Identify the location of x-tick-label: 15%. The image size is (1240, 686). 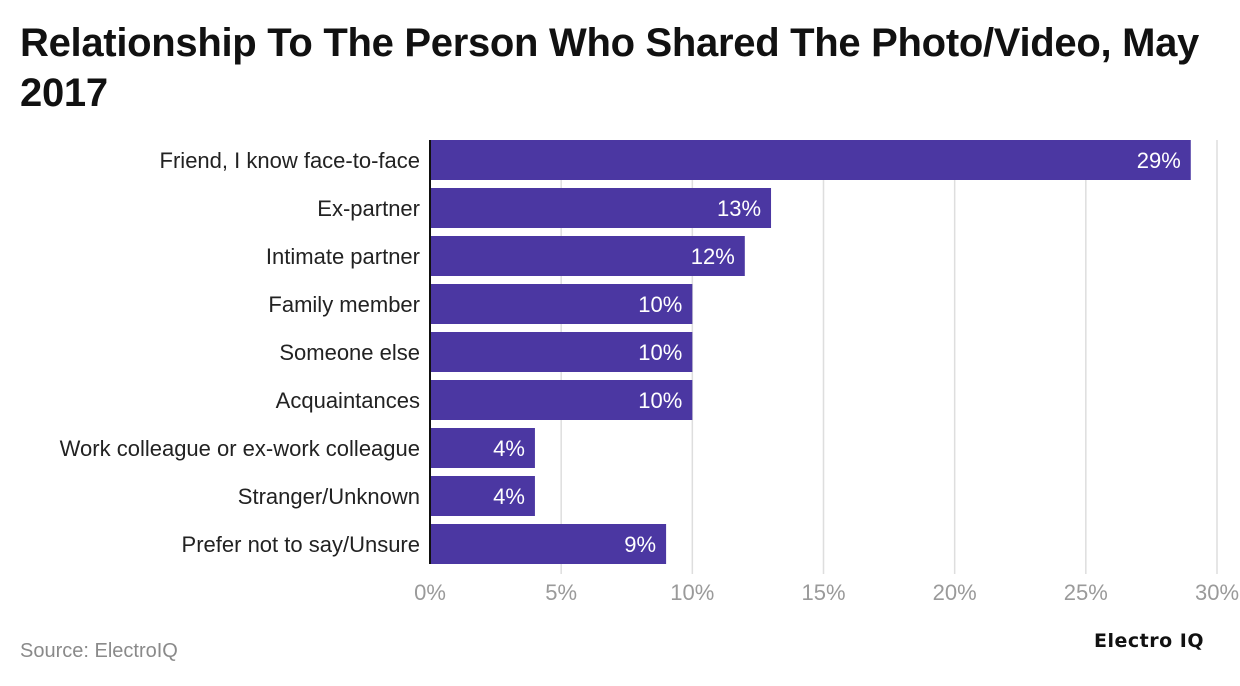
(823, 592).